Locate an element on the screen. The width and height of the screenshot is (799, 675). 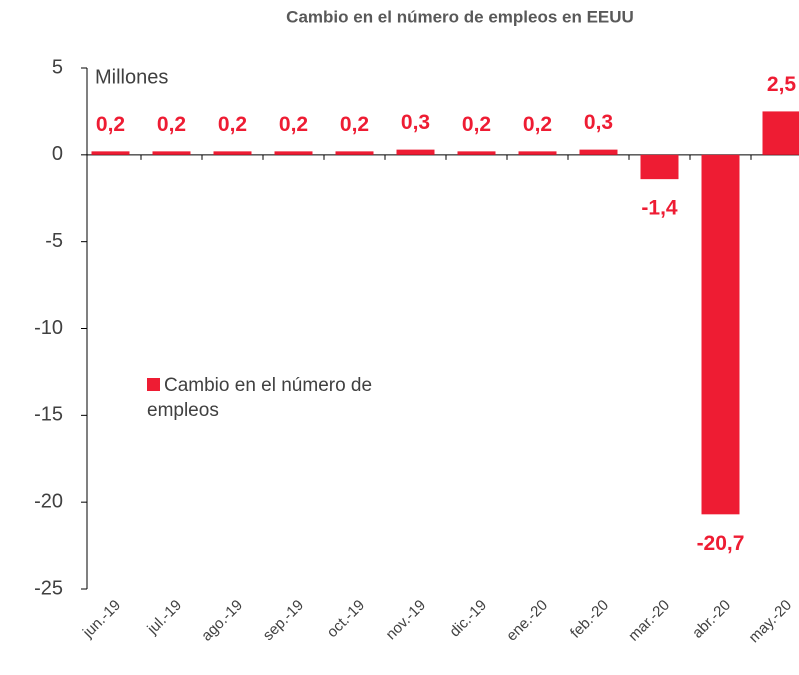
x-tick-label: ene.-20 is located at coordinates (527, 621).